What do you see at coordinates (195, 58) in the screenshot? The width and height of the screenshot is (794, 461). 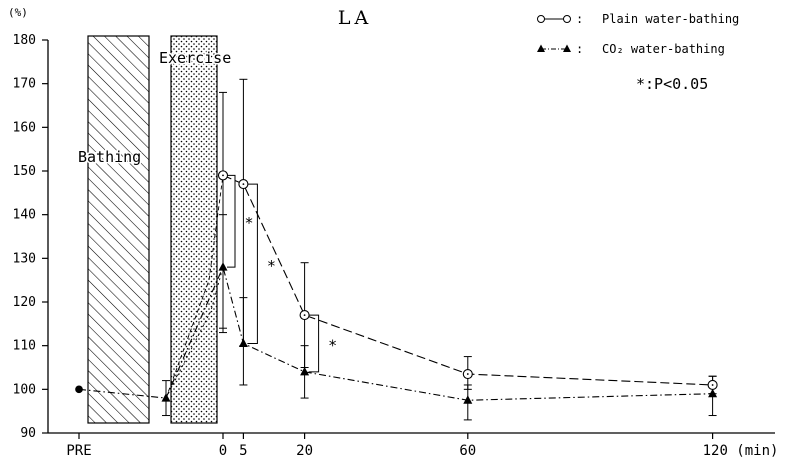 I see `exercise-label: Exercise` at bounding box center [195, 58].